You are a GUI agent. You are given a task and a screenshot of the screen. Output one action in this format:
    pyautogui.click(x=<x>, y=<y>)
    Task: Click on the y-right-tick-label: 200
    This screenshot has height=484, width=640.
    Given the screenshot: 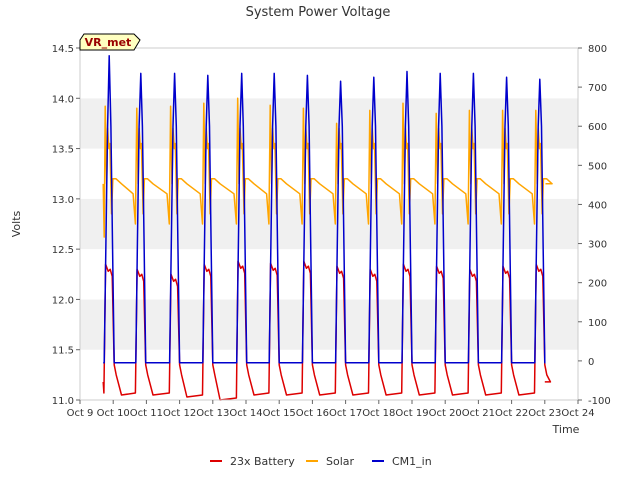 What is the action you would take?
    pyautogui.click(x=597, y=284)
    